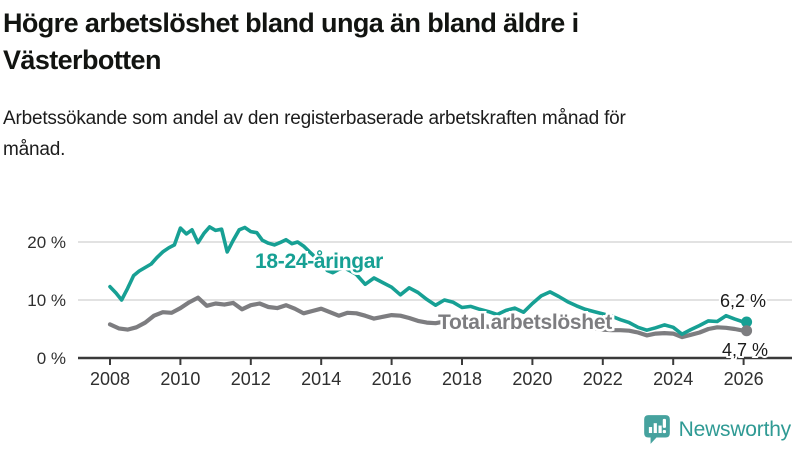 Image resolution: width=800 pixels, height=455 pixels. What do you see at coordinates (747, 331) in the screenshot?
I see `series-end-dot-total` at bounding box center [747, 331].